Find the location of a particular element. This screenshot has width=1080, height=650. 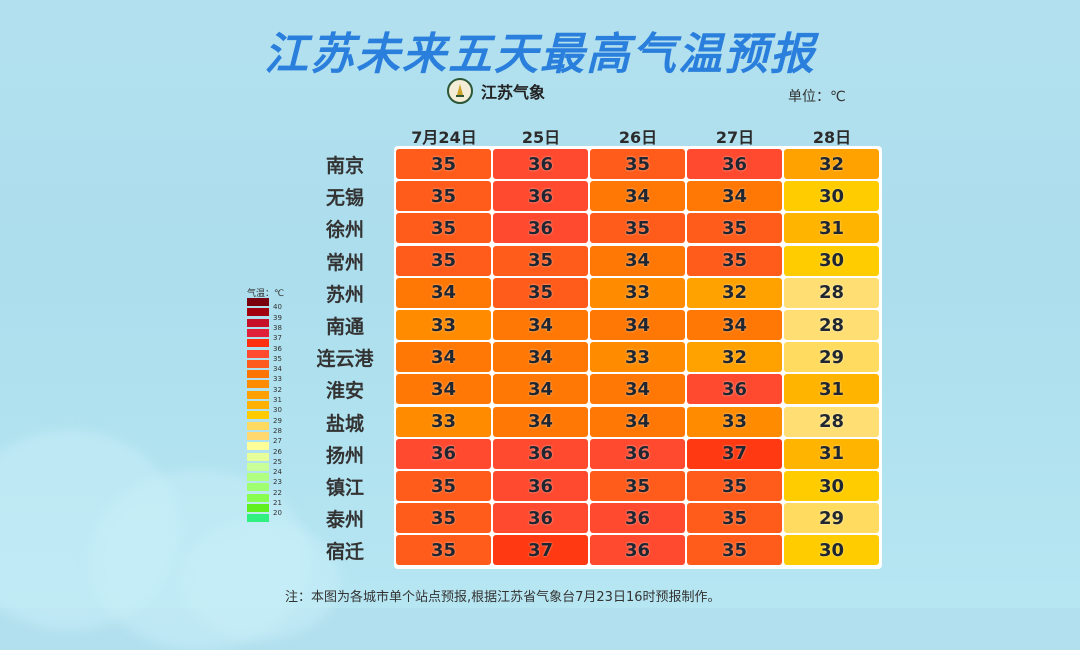

legend-label: 33 is located at coordinates (277, 379).